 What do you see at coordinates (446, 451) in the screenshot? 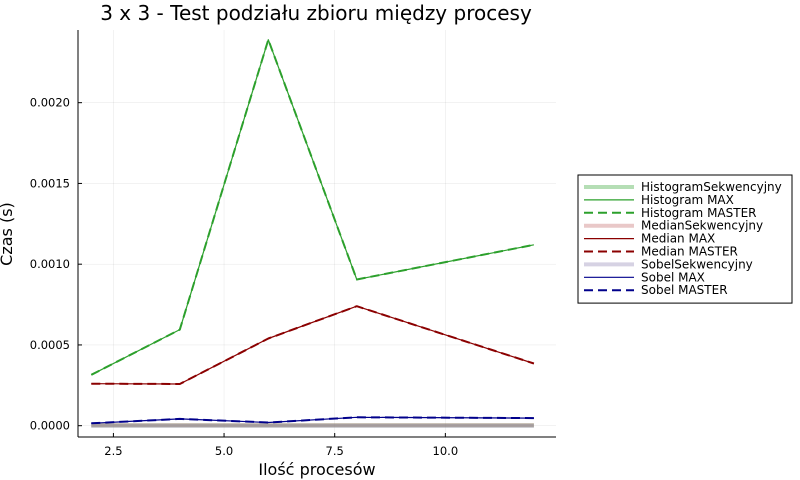
I see `x-tick-label: 10.0` at bounding box center [446, 451].